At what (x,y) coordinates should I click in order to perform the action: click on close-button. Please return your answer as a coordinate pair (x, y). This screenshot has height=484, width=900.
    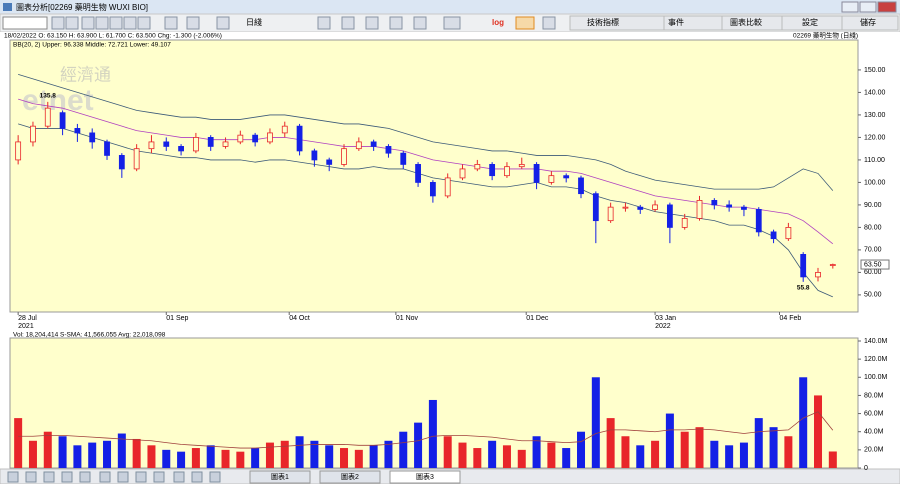
    Looking at the image, I should click on (887, 7).